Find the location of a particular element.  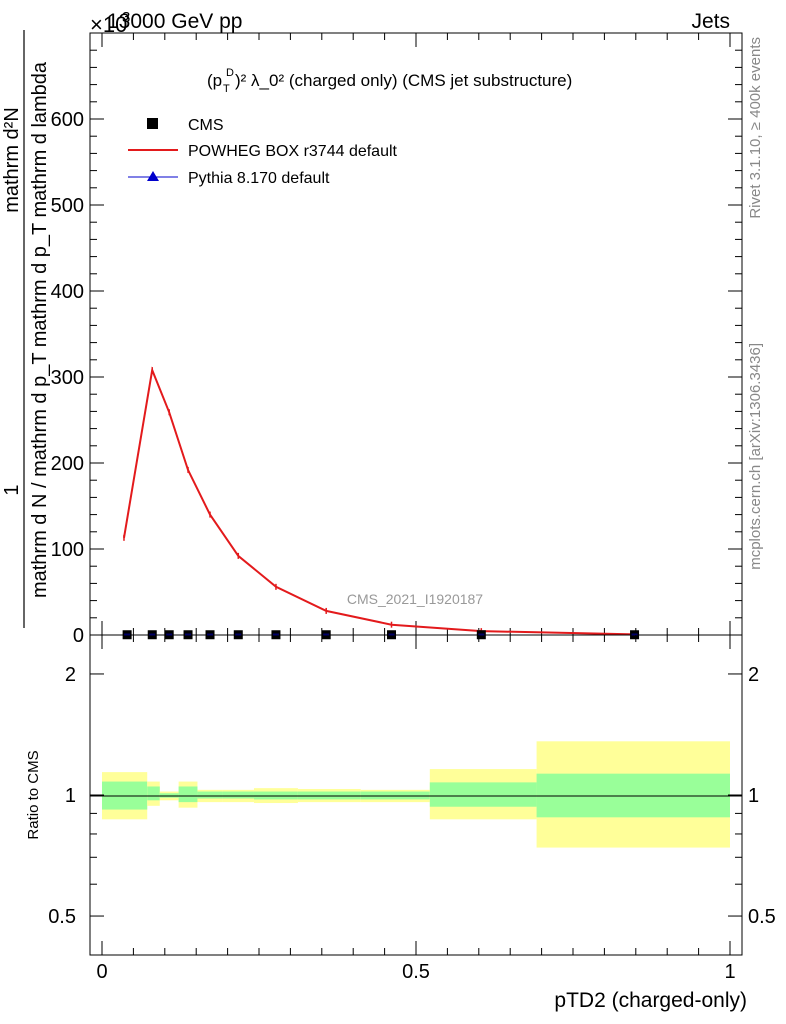

ratio-y-tick-label: 1 is located at coordinates (70, 796).